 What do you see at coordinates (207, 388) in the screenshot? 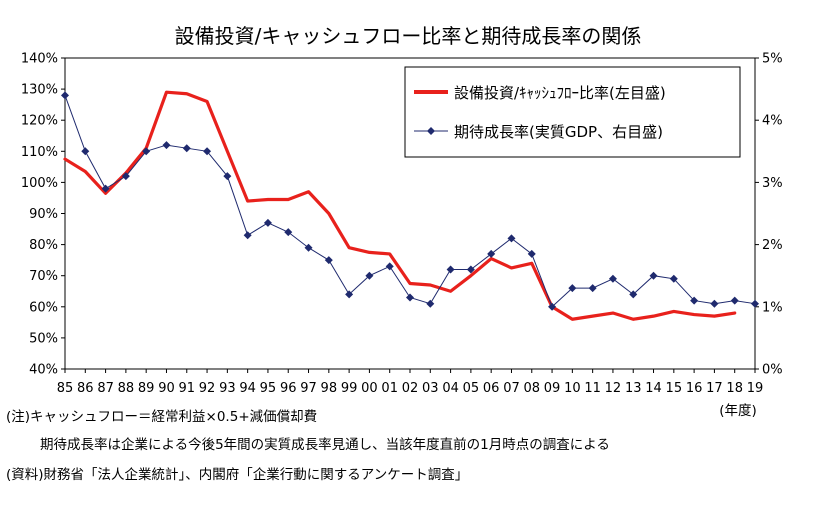
I see `x-axis-tick-label: 92` at bounding box center [207, 388].